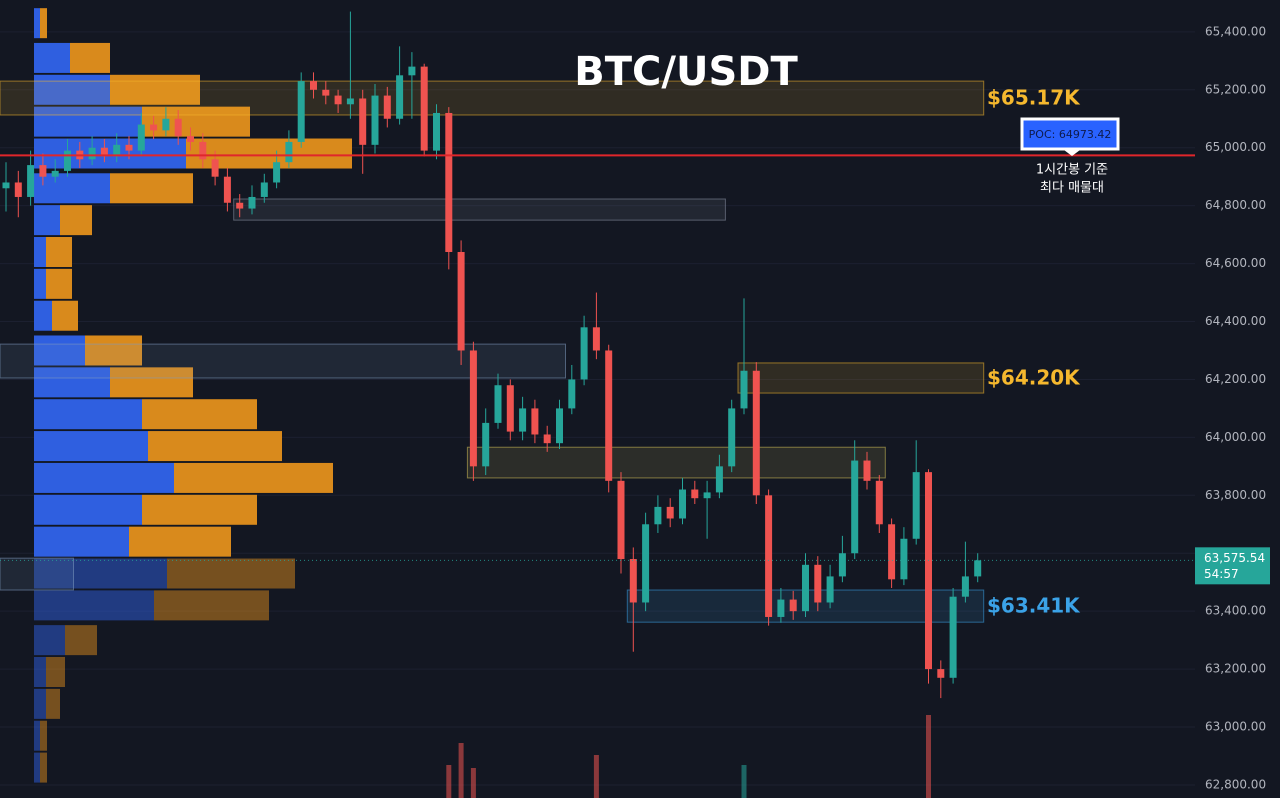 This screenshot has width=1280, height=798. I want to click on y-tick-label: 65,400.00, so click(1235, 31).